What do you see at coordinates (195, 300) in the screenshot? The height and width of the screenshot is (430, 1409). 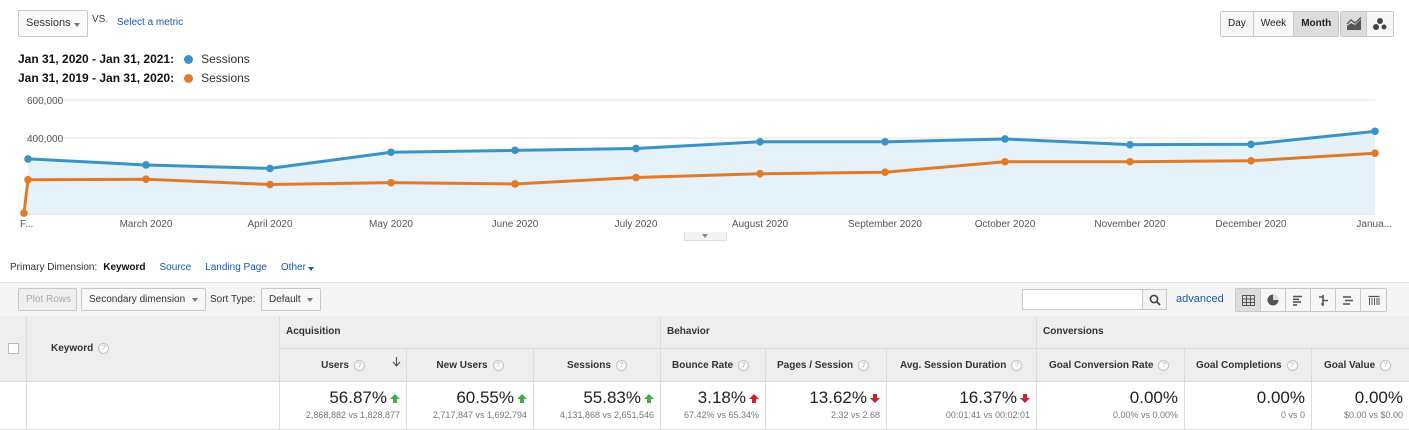 I see `chevron-down-icon` at bounding box center [195, 300].